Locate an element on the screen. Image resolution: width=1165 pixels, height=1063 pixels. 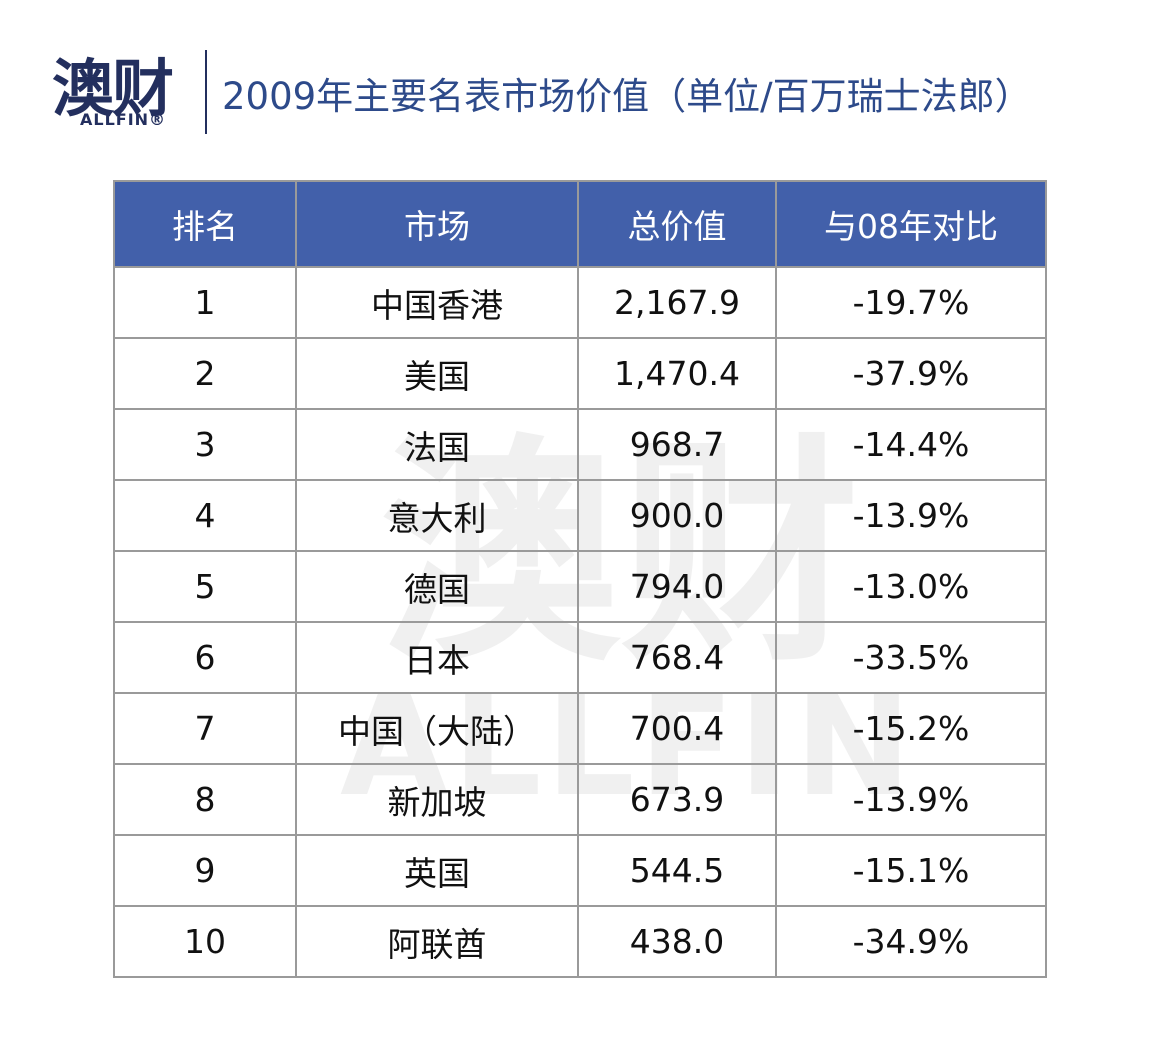
table-cell: 673.9 is located at coordinates (677, 799).